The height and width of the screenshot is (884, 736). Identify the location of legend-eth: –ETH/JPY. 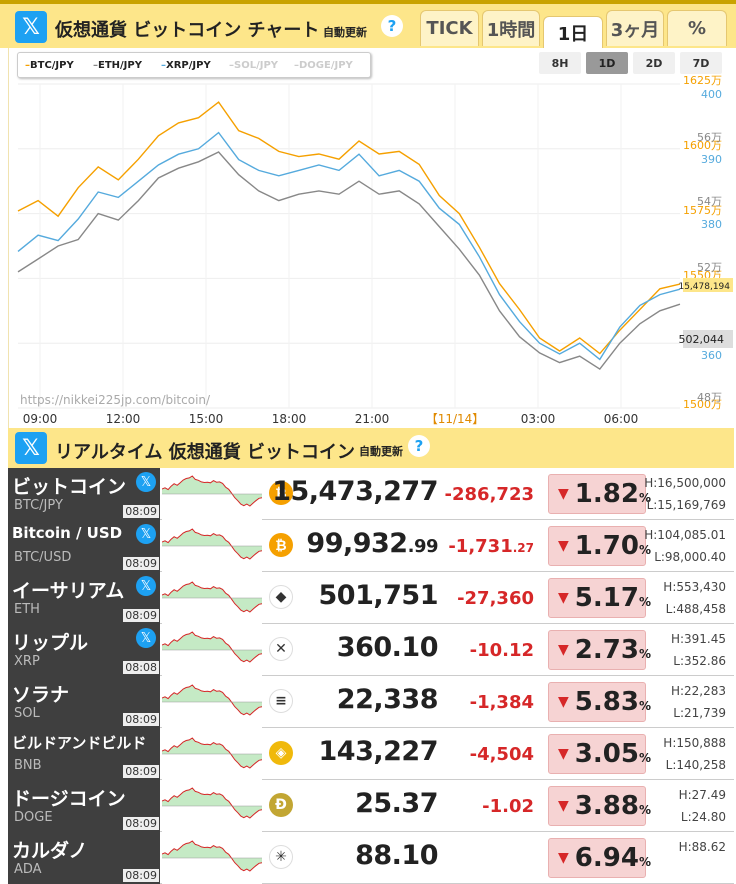
(117, 65).